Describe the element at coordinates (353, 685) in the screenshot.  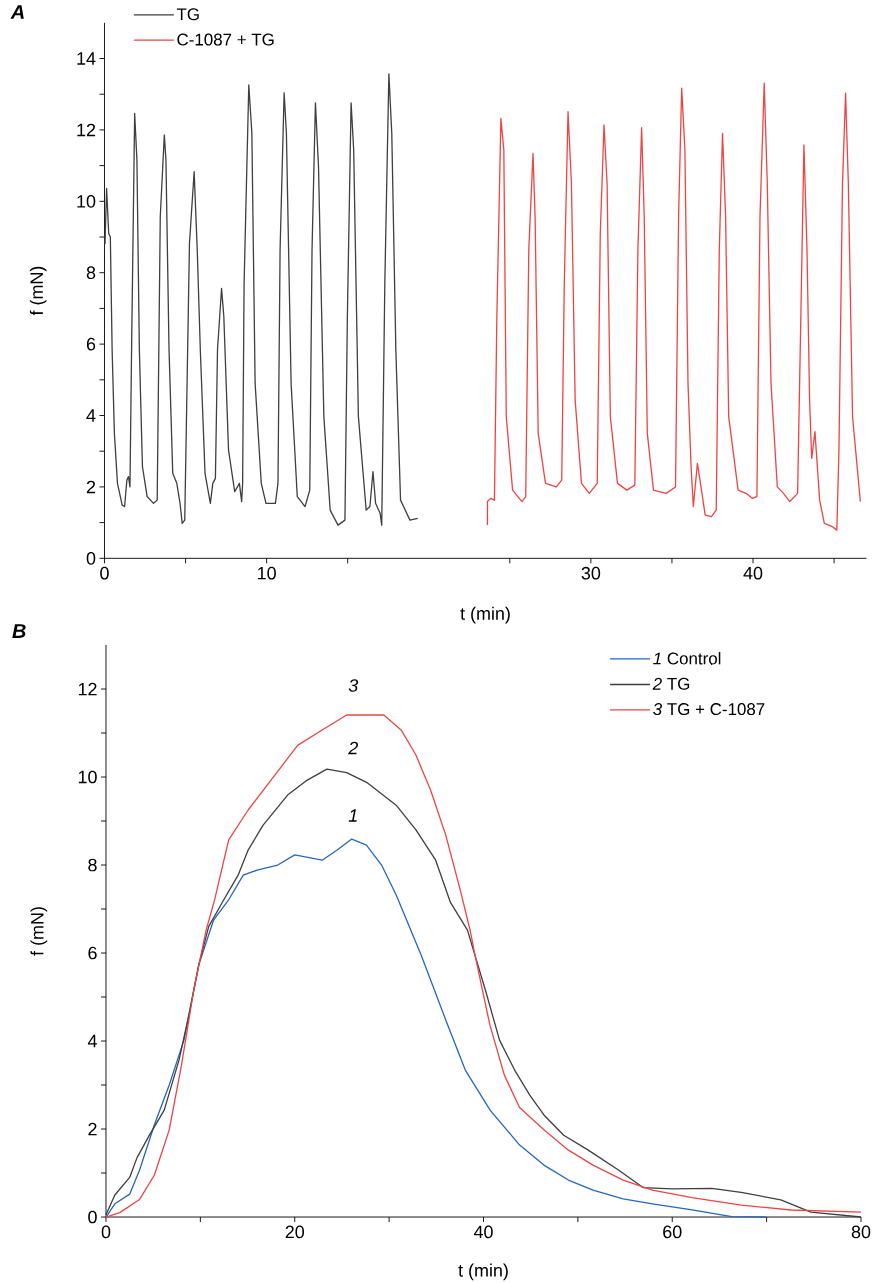
I see `annotation: 3` at that location.